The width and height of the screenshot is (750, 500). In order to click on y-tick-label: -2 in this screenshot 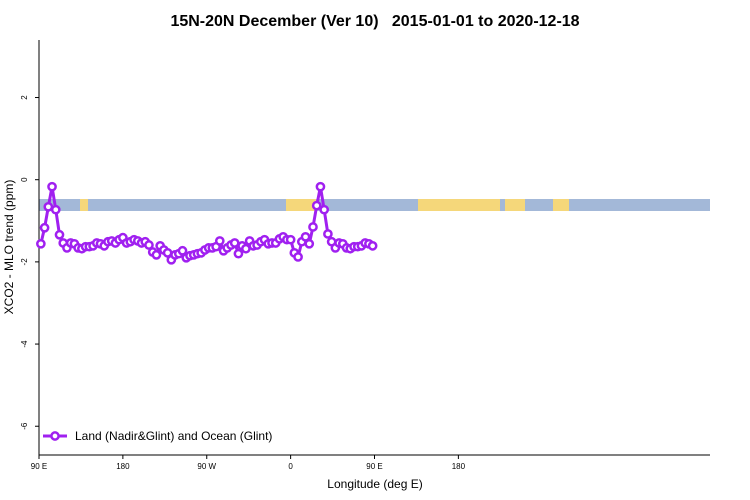, I will do `click(24, 262)`.